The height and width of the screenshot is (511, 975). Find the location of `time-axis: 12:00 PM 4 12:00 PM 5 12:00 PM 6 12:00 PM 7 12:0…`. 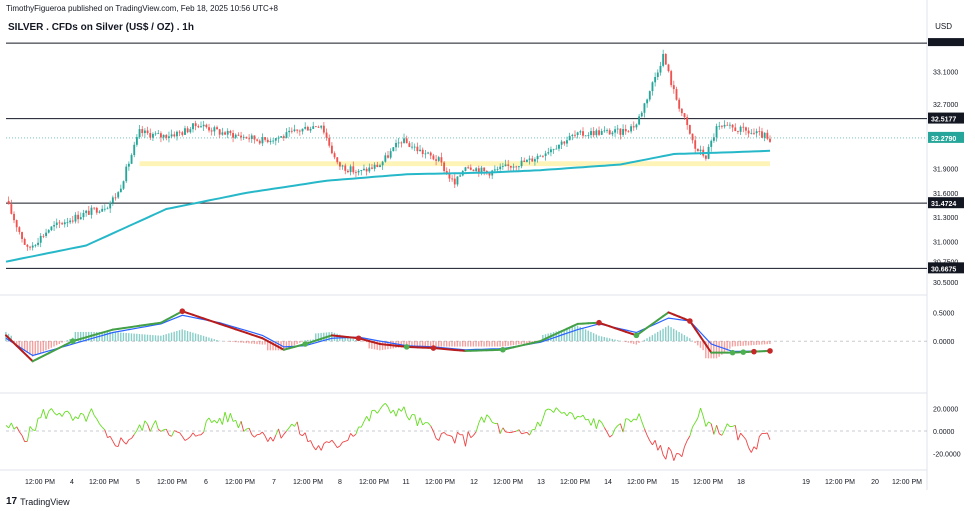

time-axis: 12:00 PM 4 12:00 PM 5 12:00 PM 6 12:00 PM 7 12:0… is located at coordinates (463, 477).